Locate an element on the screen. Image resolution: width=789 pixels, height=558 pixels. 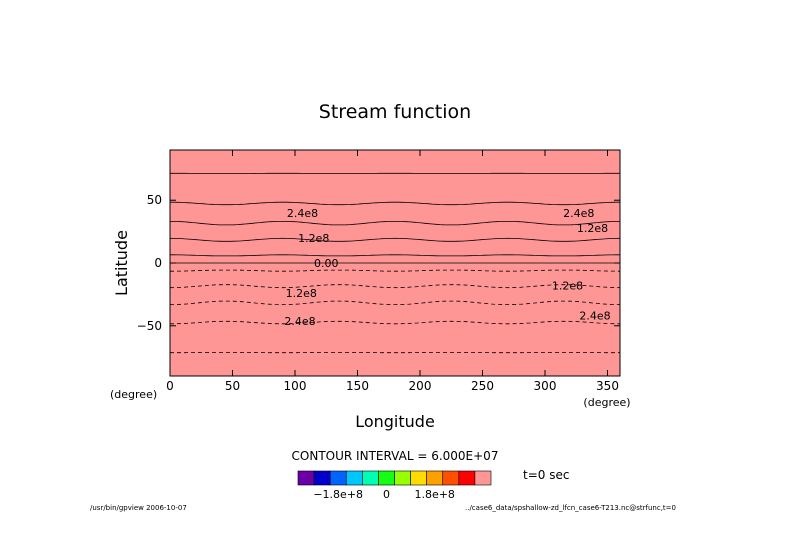
x-tick-label: 350 is located at coordinates (607, 386).